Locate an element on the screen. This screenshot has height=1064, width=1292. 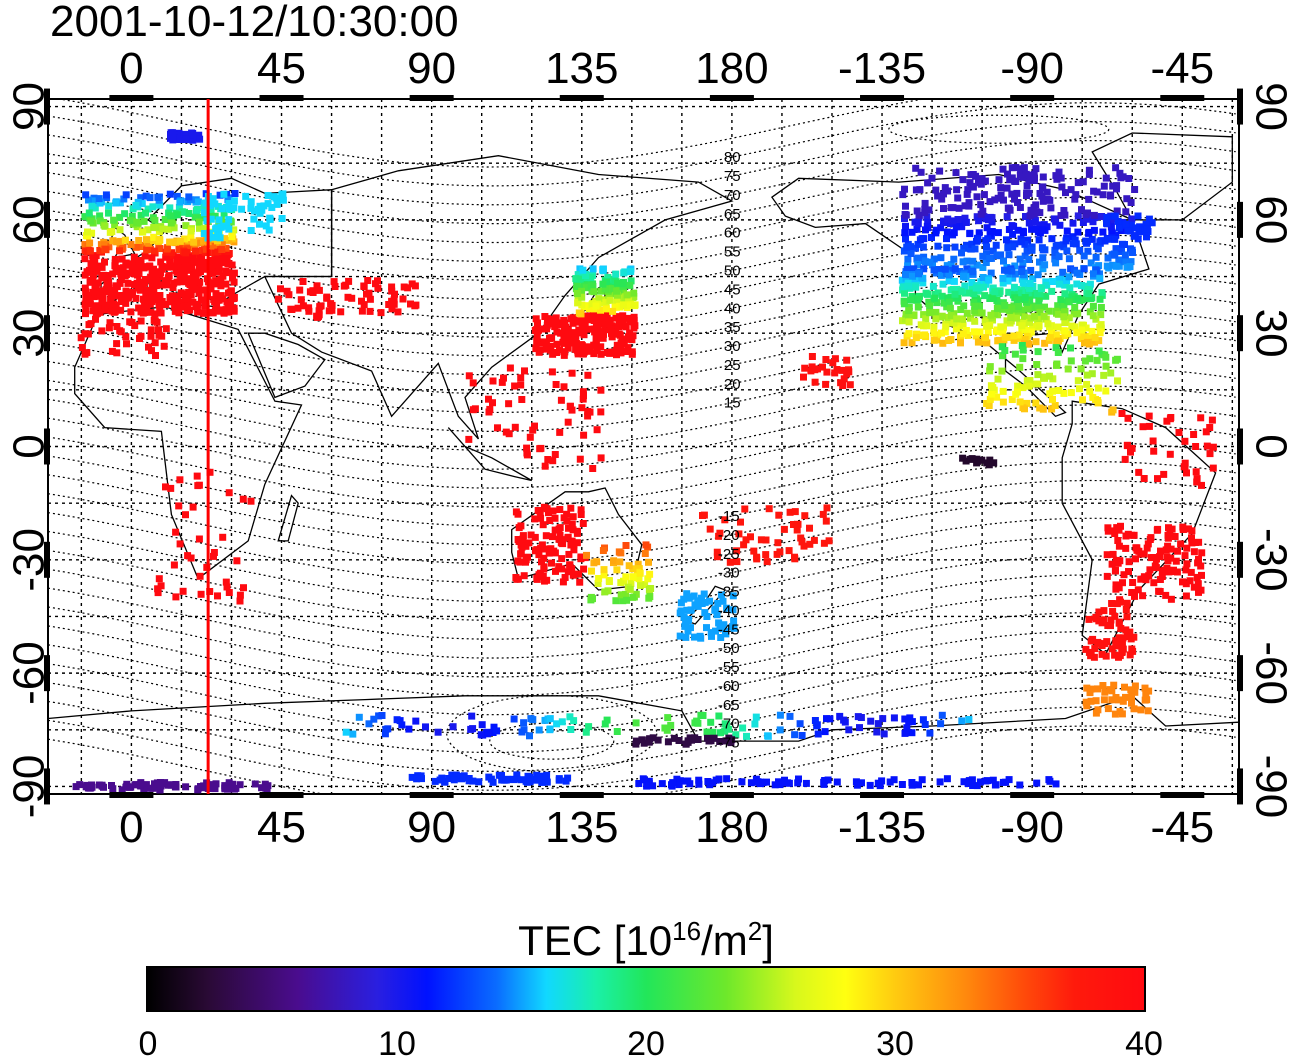
lon-label-top: -90 is located at coordinates (1032, 68).